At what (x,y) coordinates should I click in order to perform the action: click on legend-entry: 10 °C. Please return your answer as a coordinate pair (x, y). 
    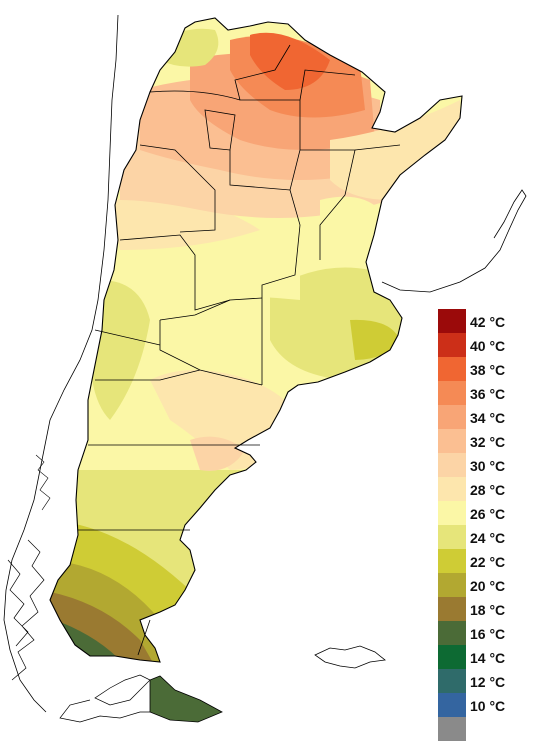
    Looking at the image, I should click on (488, 705).